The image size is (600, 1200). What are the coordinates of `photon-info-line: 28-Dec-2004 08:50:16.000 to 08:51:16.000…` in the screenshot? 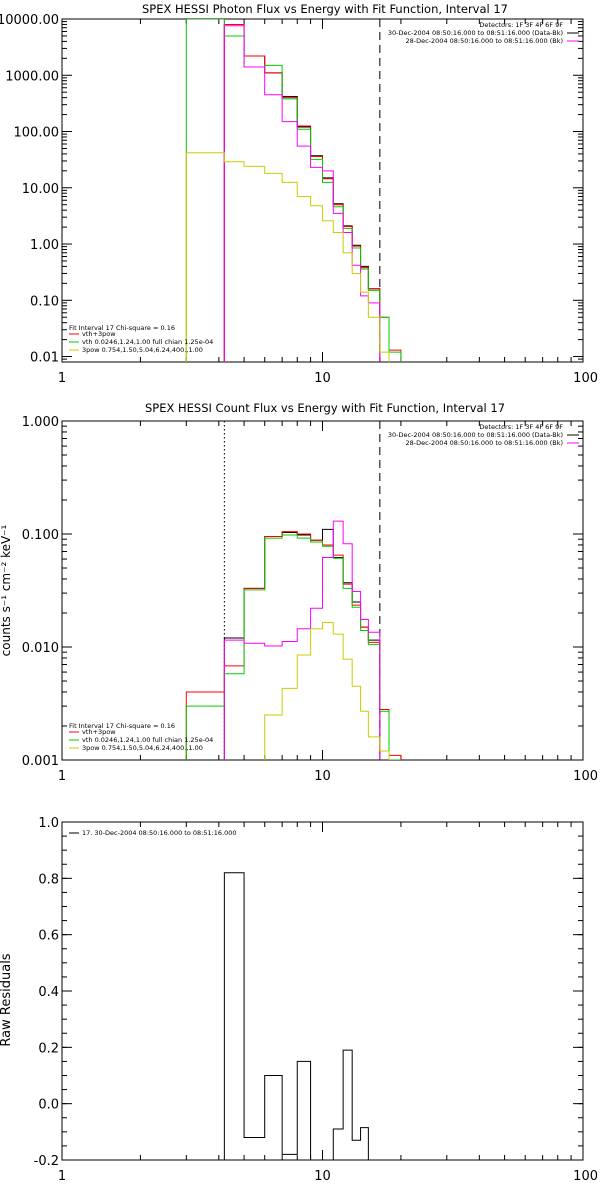 It's located at (485, 41).